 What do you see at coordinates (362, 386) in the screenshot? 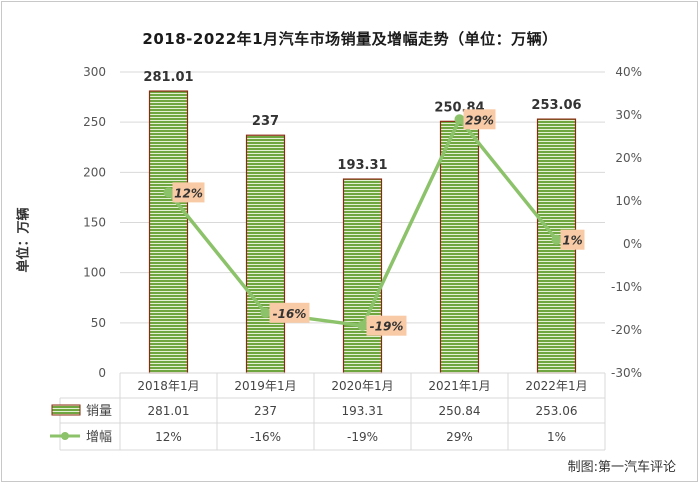
I see `x-tick-label: 2020年1月` at bounding box center [362, 386].